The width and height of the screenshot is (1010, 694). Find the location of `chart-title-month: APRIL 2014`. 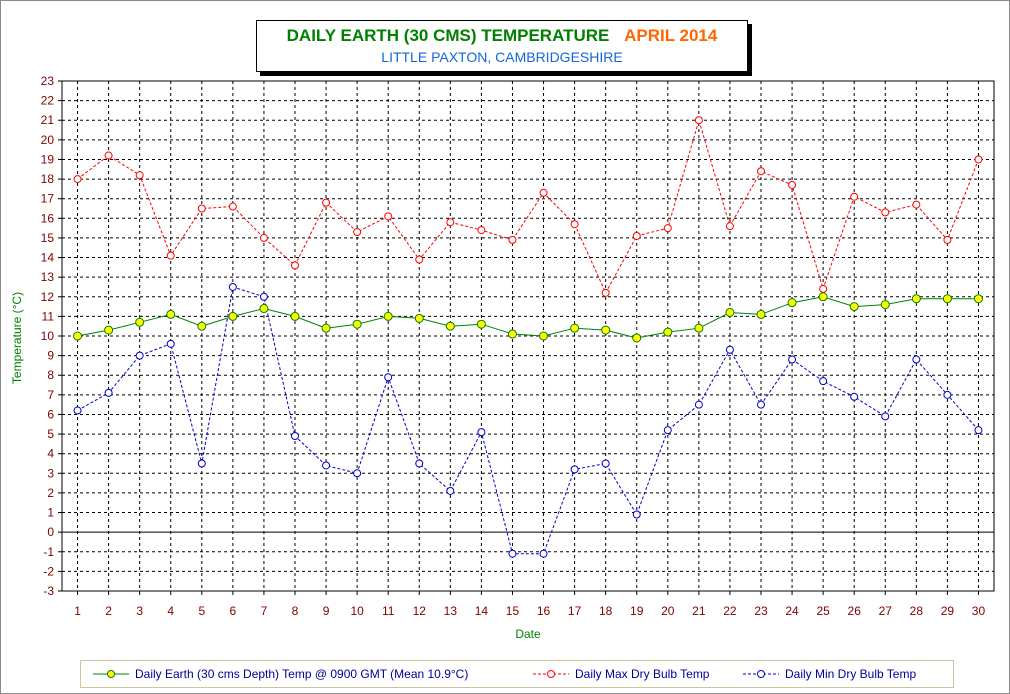

chart-title-month: APRIL 2014 is located at coordinates (671, 35).